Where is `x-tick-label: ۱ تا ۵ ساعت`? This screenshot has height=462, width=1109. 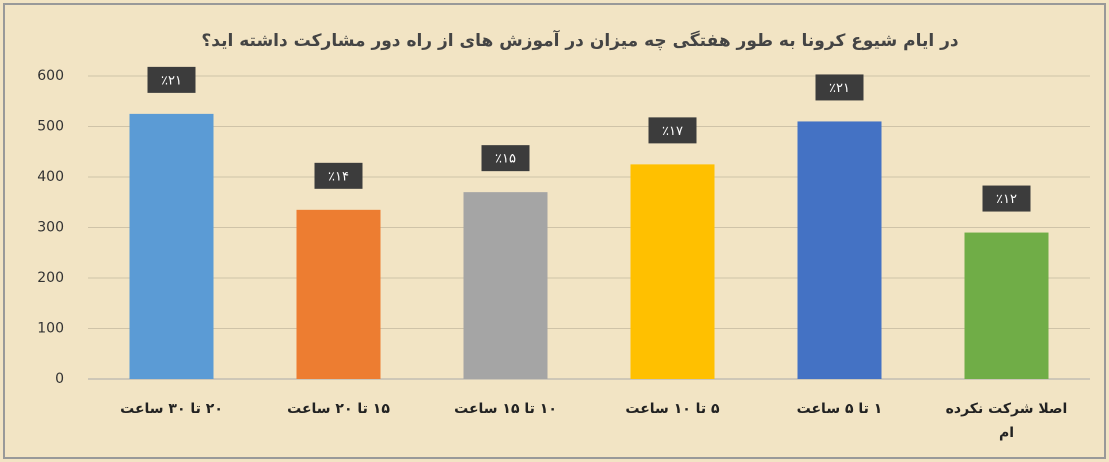 x-tick-label: ۱ تا ۵ ساعت is located at coordinates (839, 409).